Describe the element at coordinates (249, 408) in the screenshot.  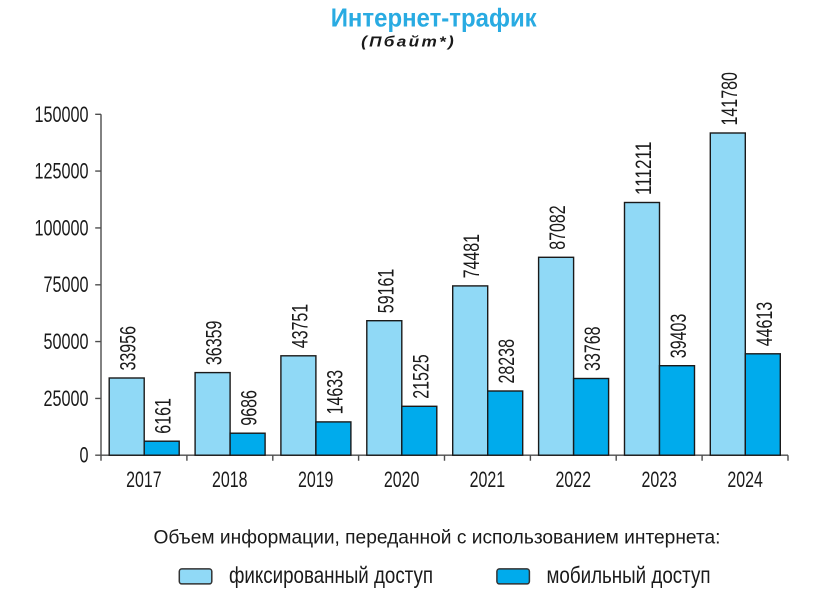
I see `svg-text: 9686` at that location.